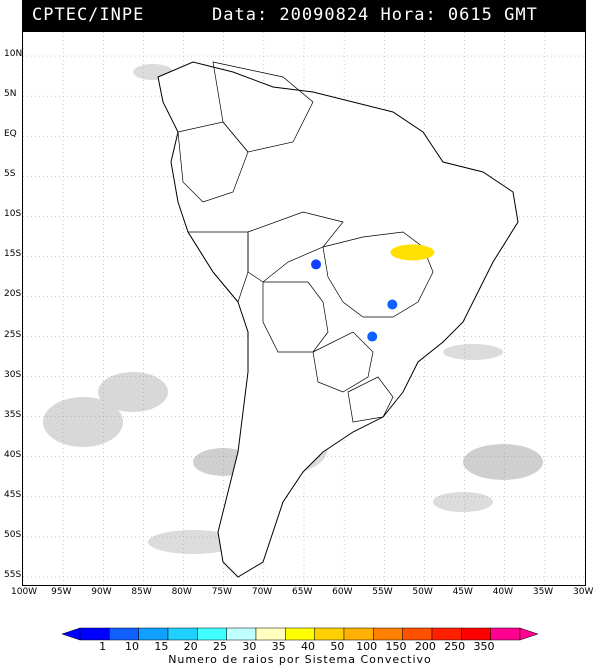 This screenshot has width=600, height=670. Describe the element at coordinates (24, 592) in the screenshot. I see `longitude-tick-label: 100W` at that location.